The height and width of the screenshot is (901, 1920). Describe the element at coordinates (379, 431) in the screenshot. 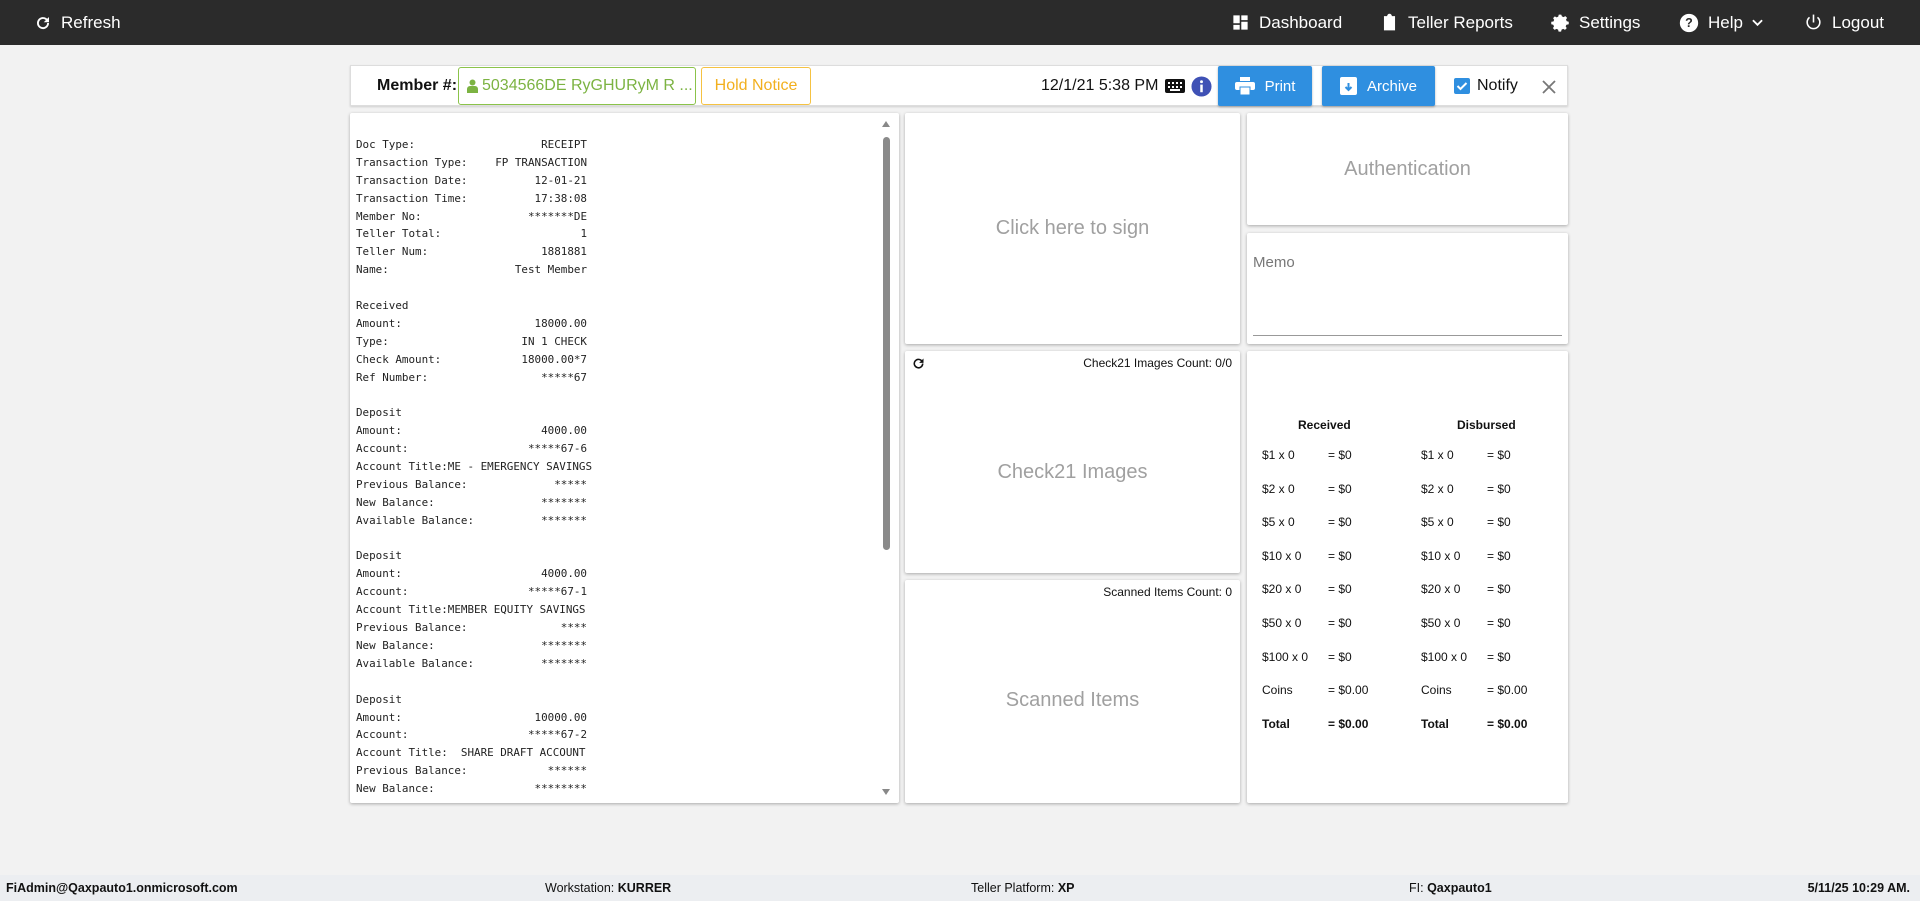

I see `receipt-line-label: Amount:` at that location.